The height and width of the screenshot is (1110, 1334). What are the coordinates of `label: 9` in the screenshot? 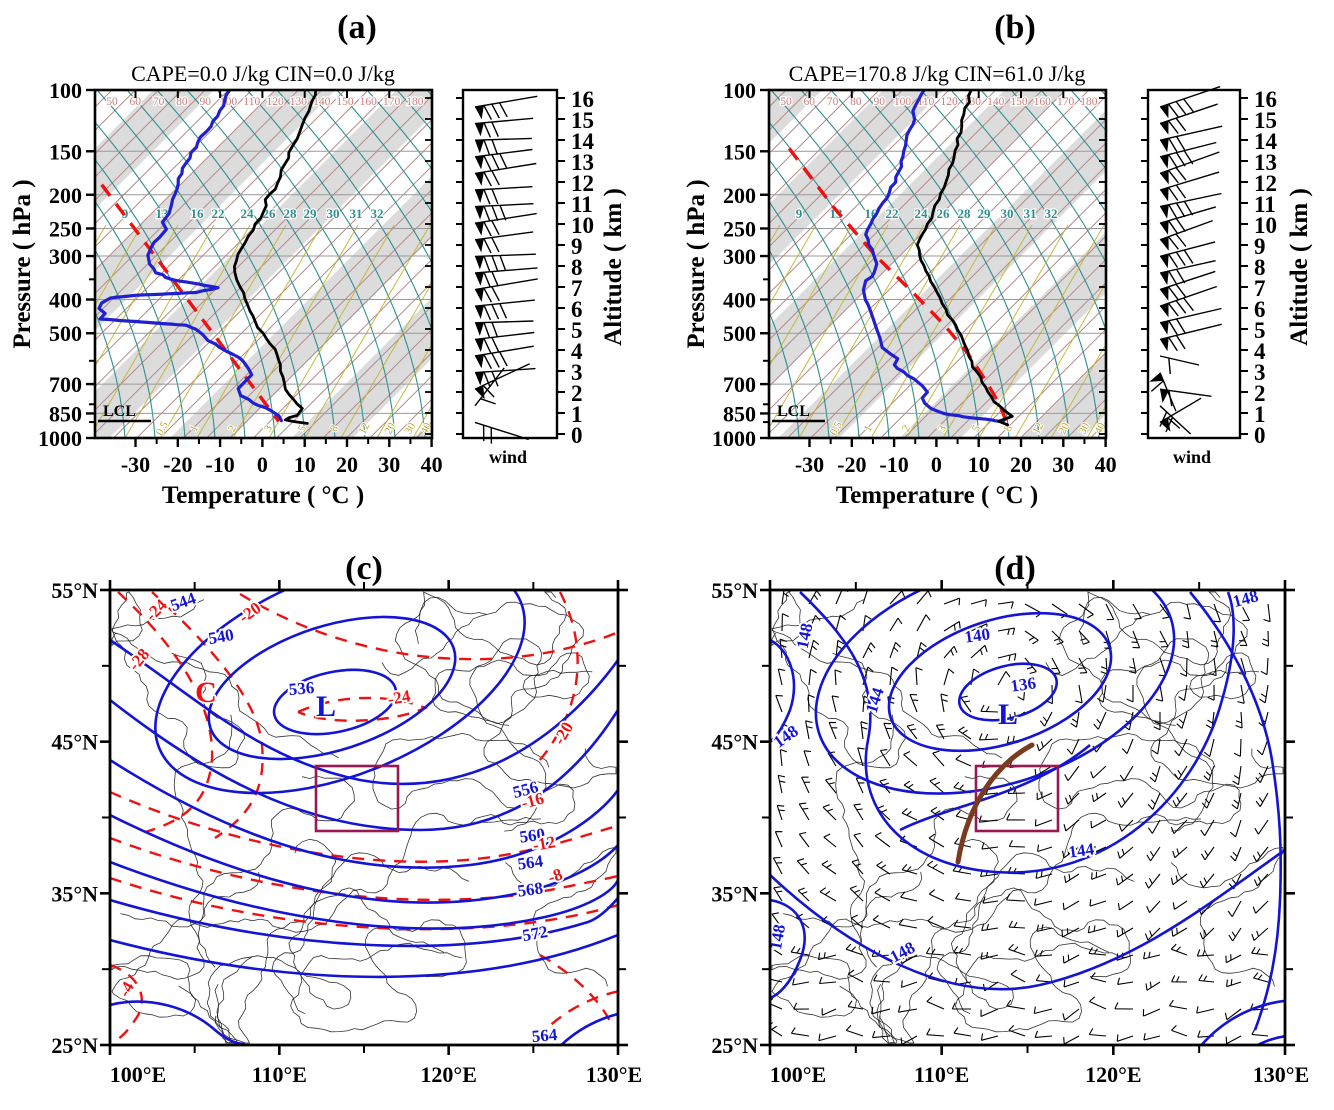 It's located at (1260, 246).